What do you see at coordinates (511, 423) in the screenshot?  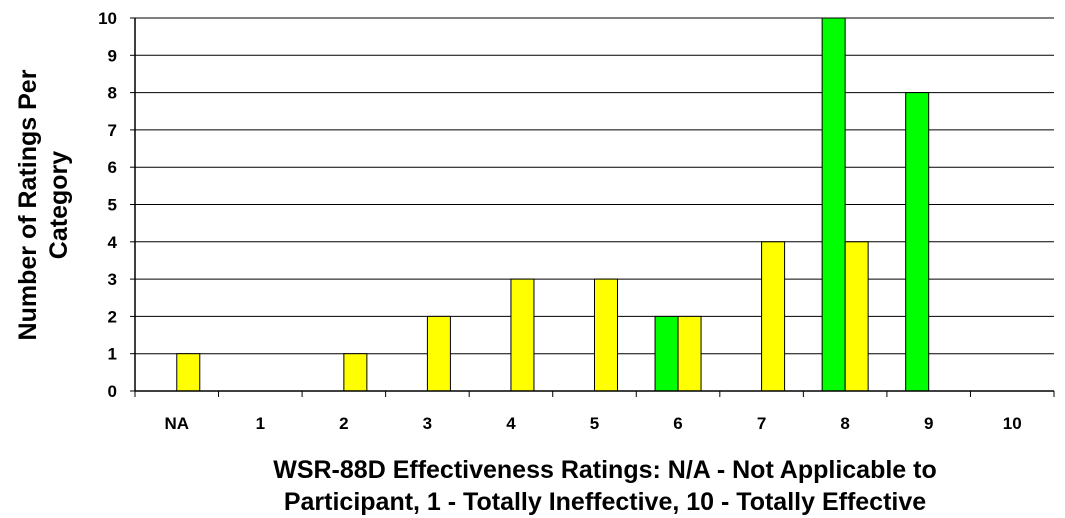 I see `x-tick-label: 4` at bounding box center [511, 423].